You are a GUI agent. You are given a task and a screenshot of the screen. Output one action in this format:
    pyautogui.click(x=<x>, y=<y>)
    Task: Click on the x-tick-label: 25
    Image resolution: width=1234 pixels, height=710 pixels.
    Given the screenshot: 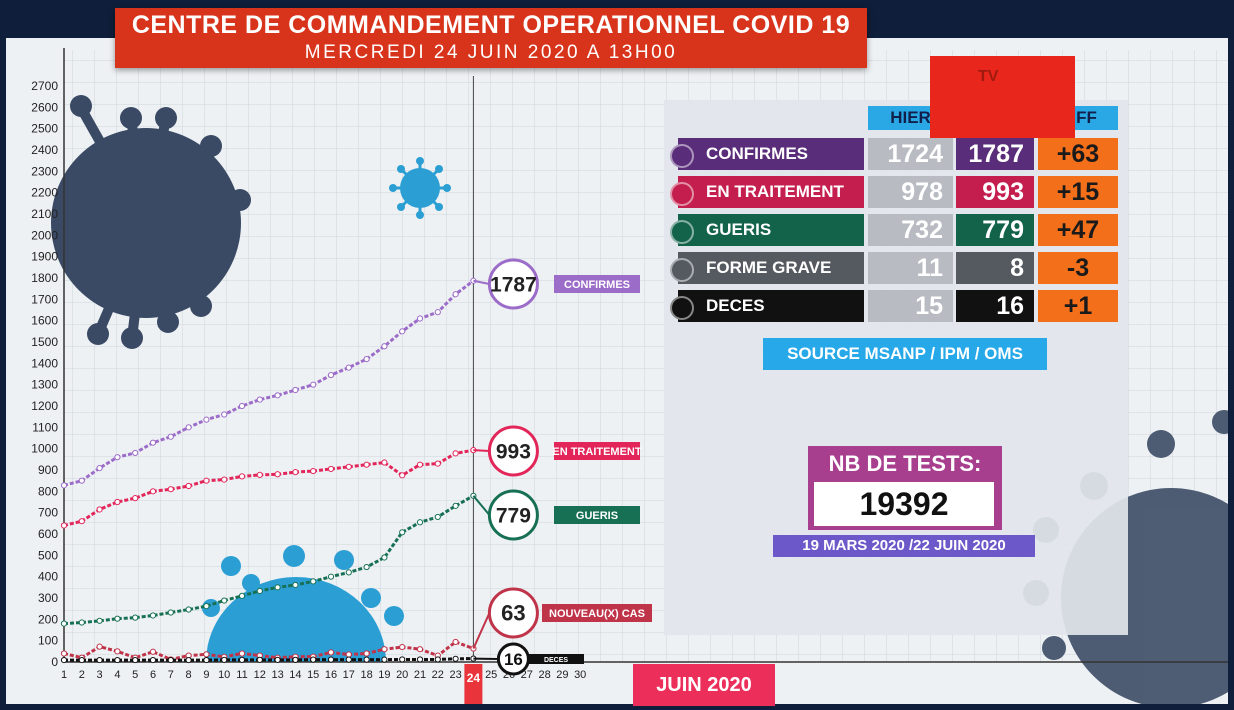 What is the action you would take?
    pyautogui.click(x=491, y=675)
    